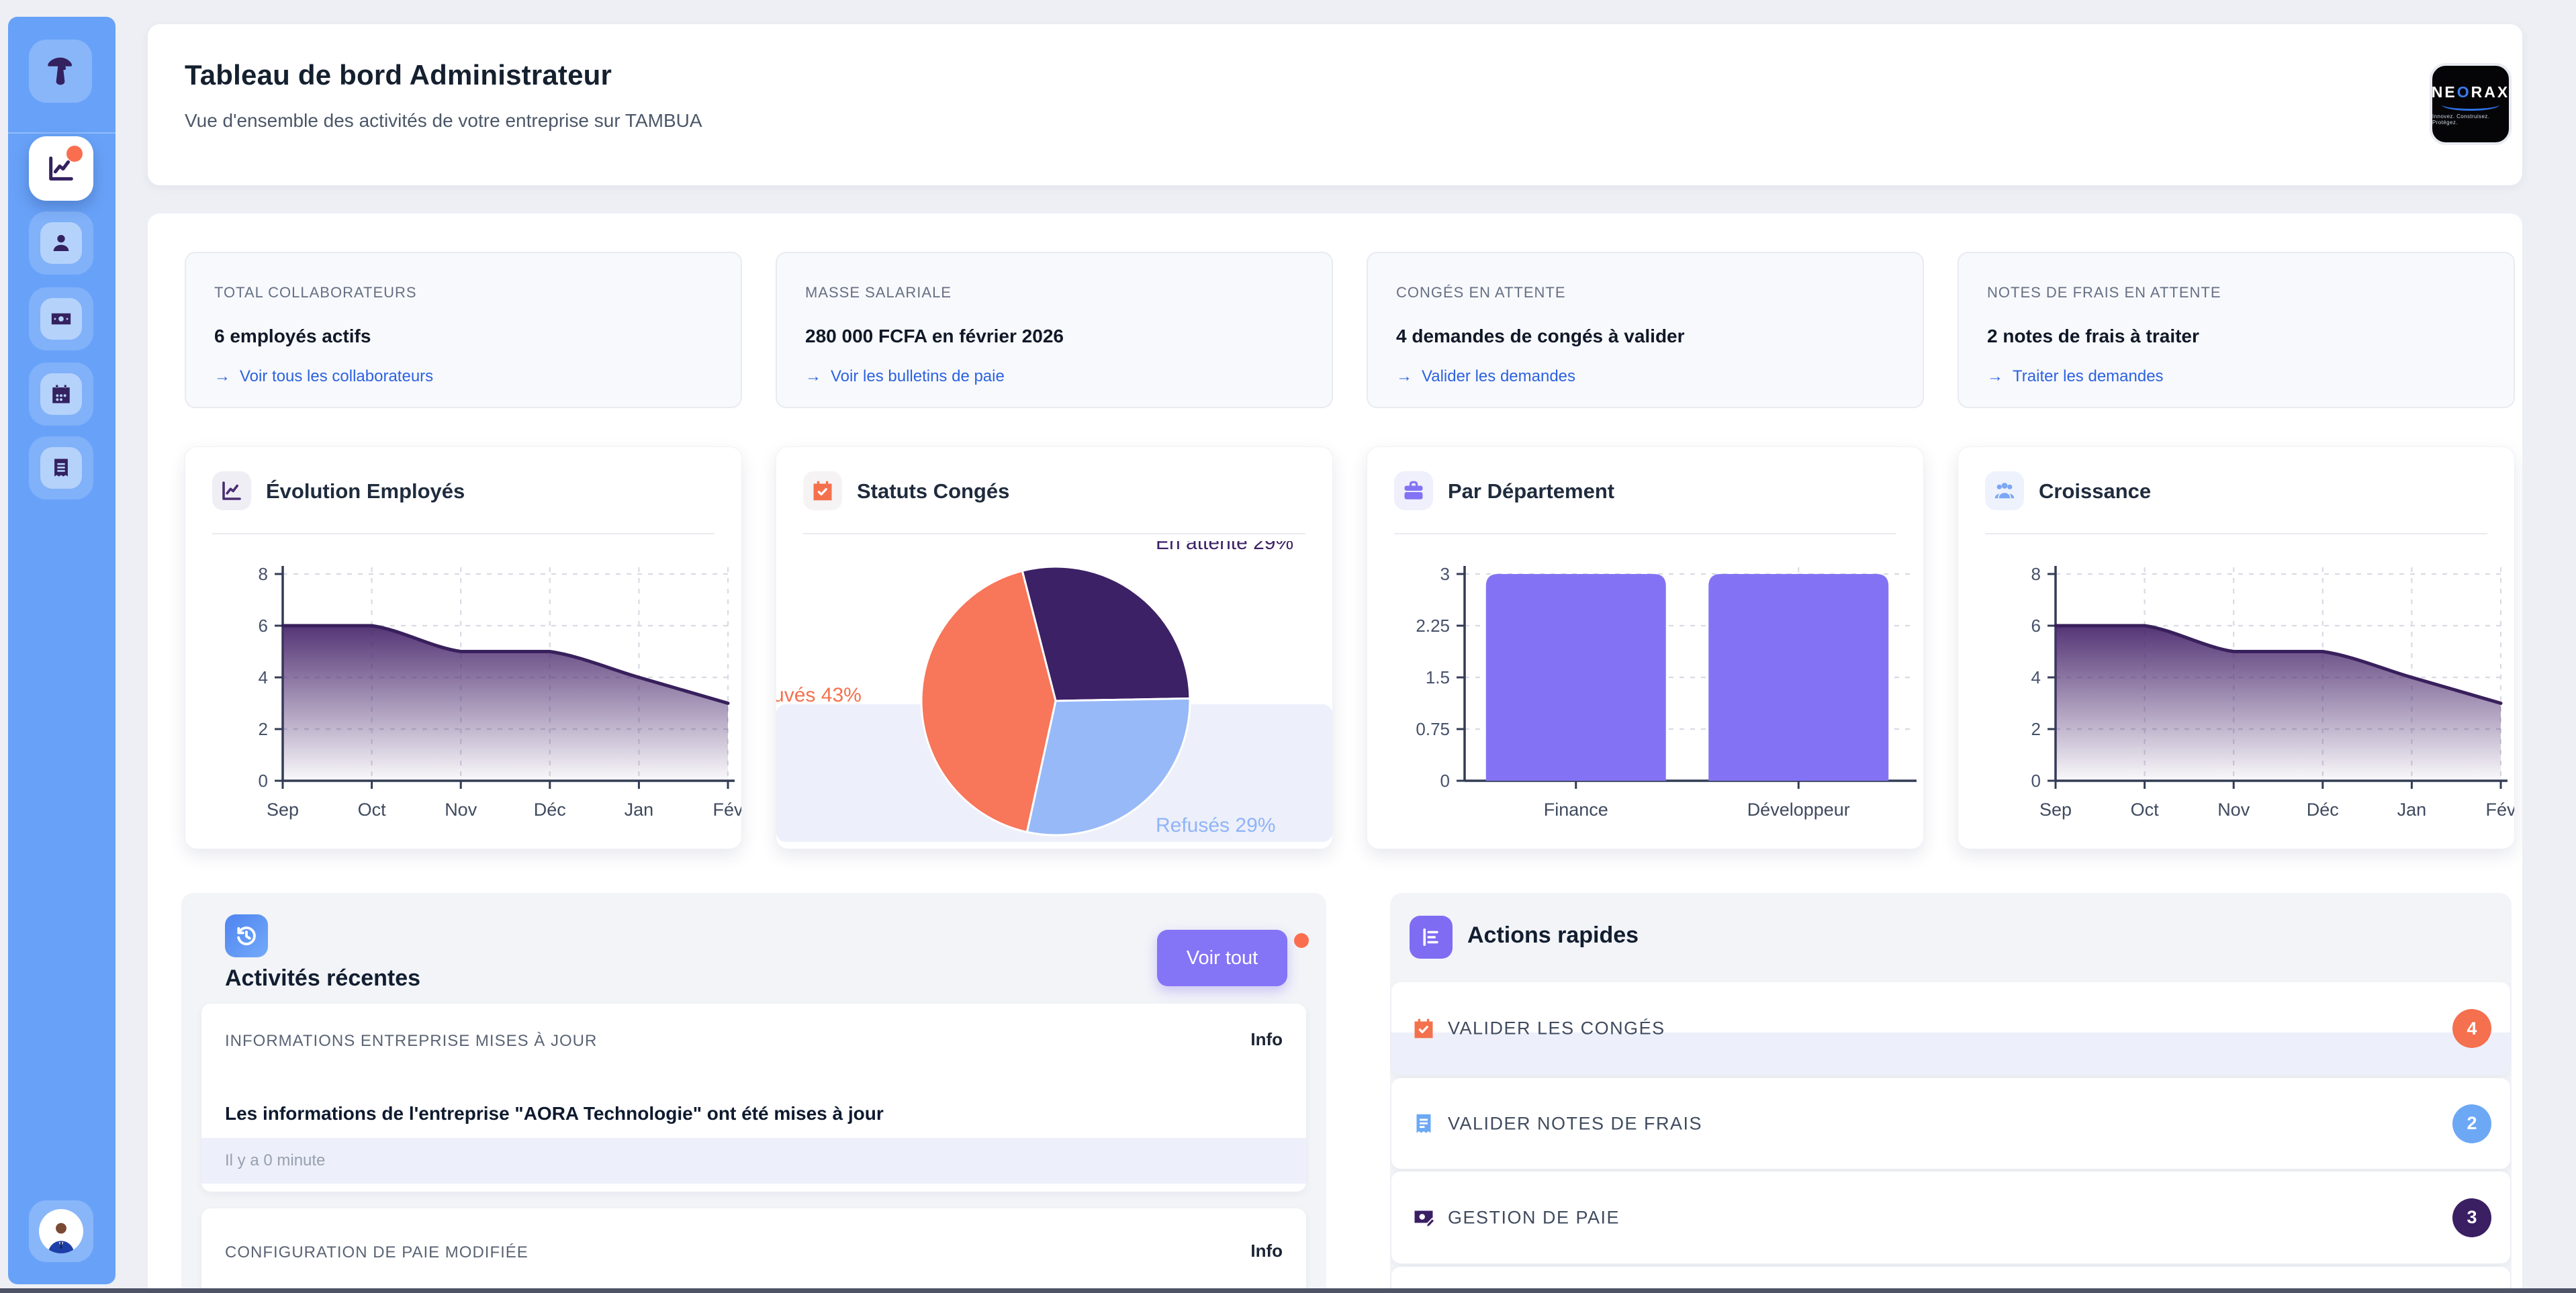 The height and width of the screenshot is (1293, 2576). Describe the element at coordinates (1054, 695) in the screenshot. I see `pie-chart-statuts-conges: En attente 29% Refusés 29% Approuvés 43%` at that location.